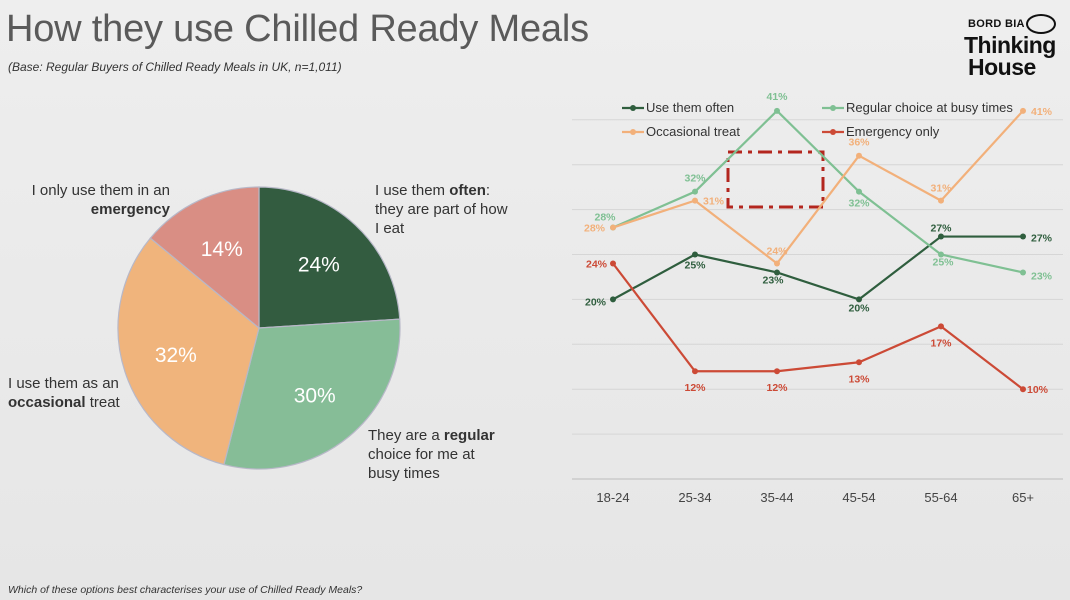 This screenshot has width=1070, height=600. What do you see at coordinates (996, 24) in the screenshot?
I see `logo-brand: BORD BIA` at bounding box center [996, 24].